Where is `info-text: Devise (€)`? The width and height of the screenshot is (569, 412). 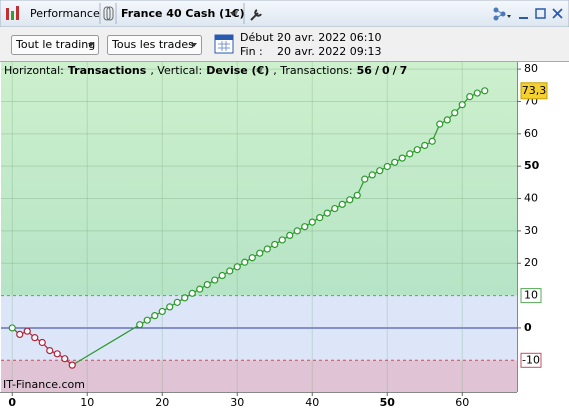 info-text: Devise (€) is located at coordinates (237, 70).